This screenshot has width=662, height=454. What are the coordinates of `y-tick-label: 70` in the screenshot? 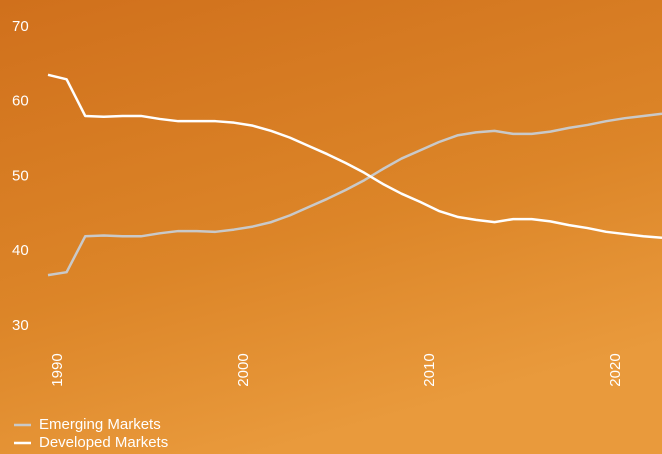 It's located at (20, 26).